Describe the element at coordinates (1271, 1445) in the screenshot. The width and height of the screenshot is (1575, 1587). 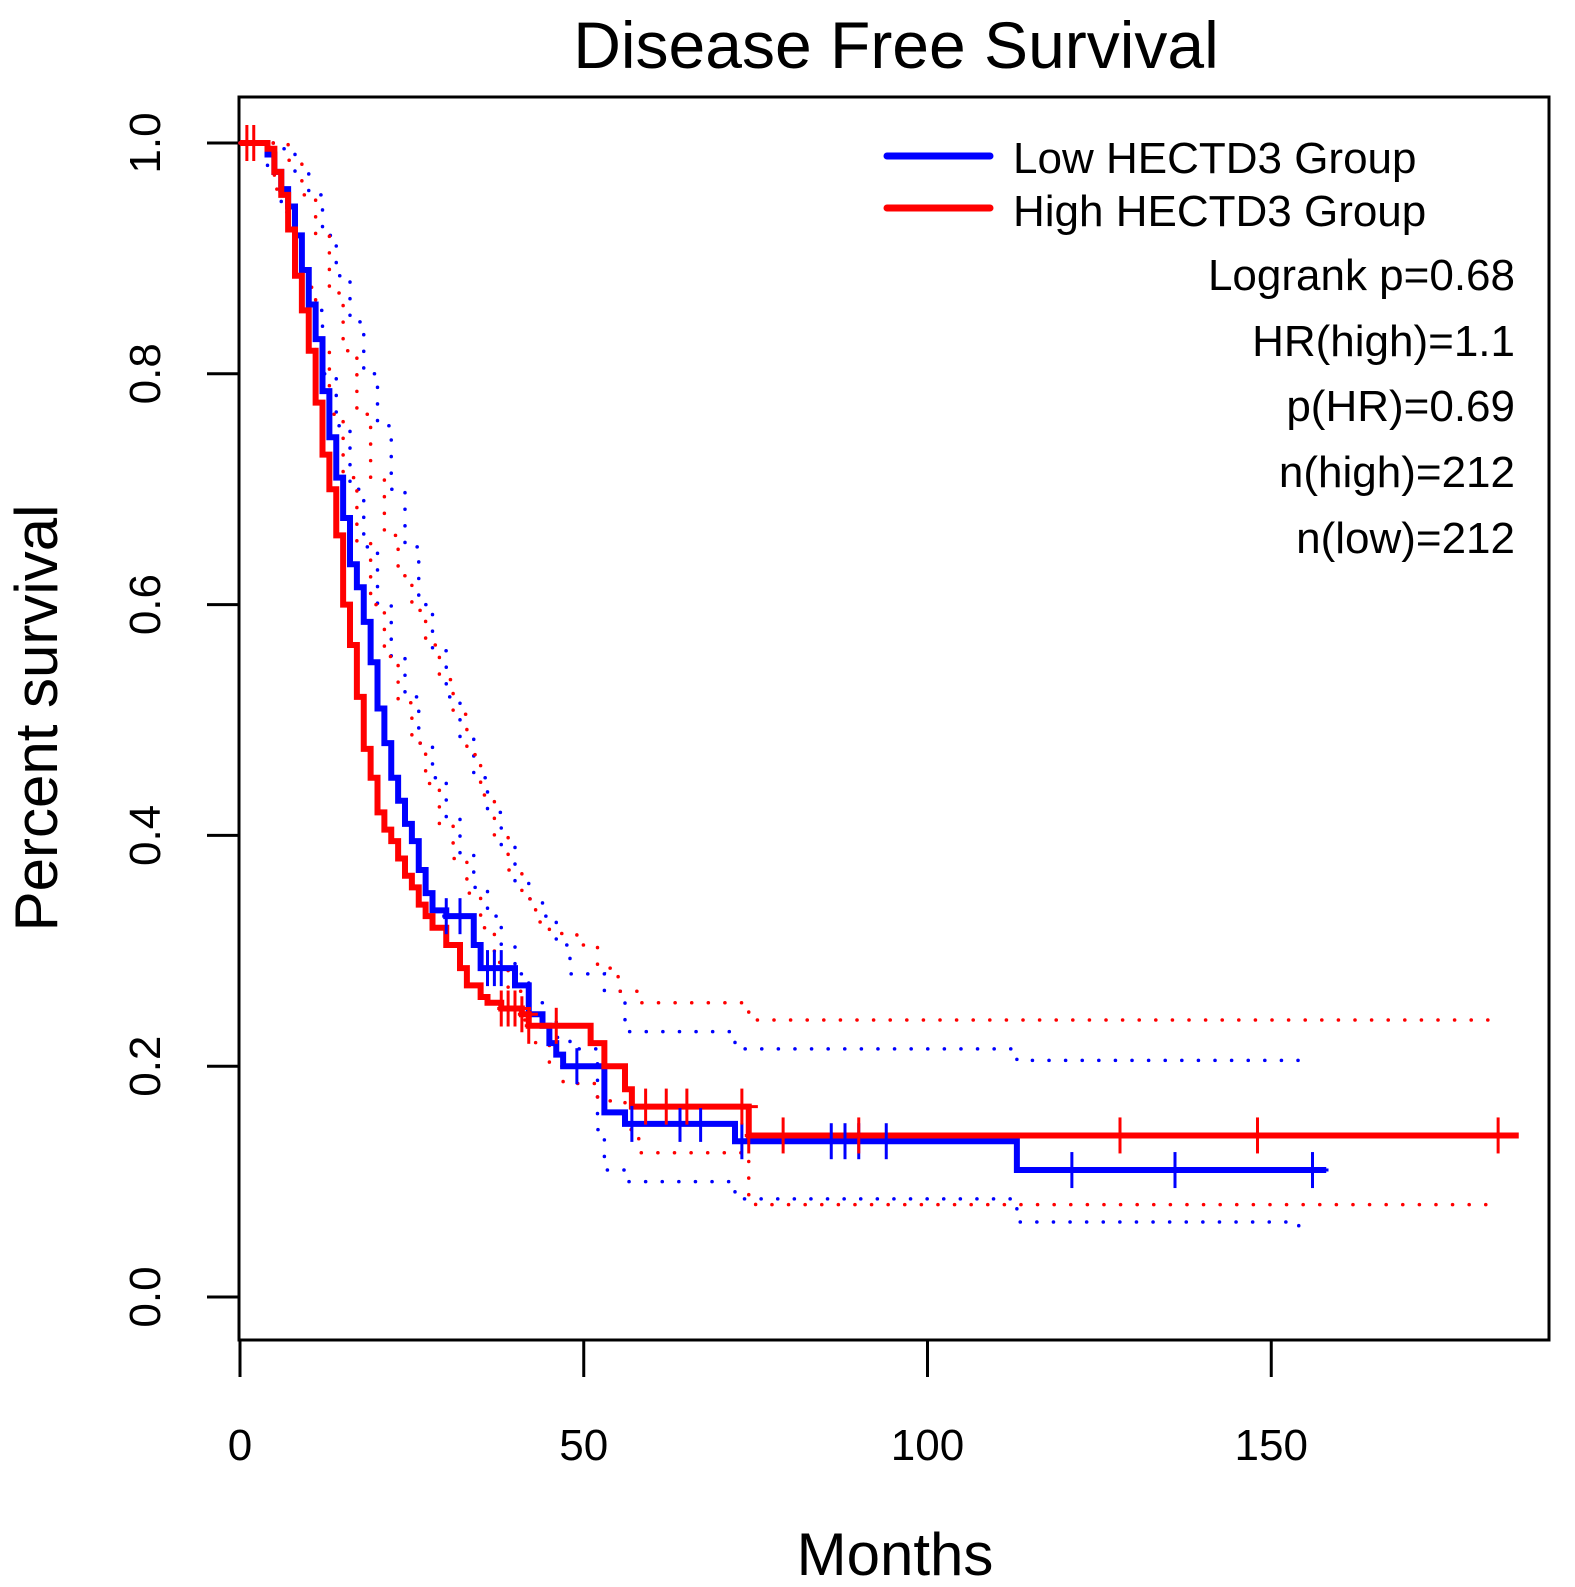
I see `x-tick-label: 150` at that location.